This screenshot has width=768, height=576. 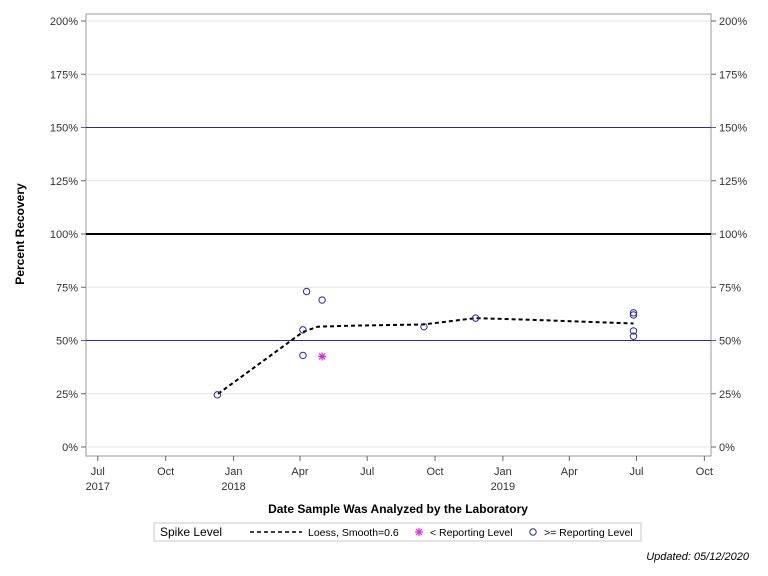 What do you see at coordinates (733, 182) in the screenshot?
I see `y-tick-label-right: 125%` at bounding box center [733, 182].